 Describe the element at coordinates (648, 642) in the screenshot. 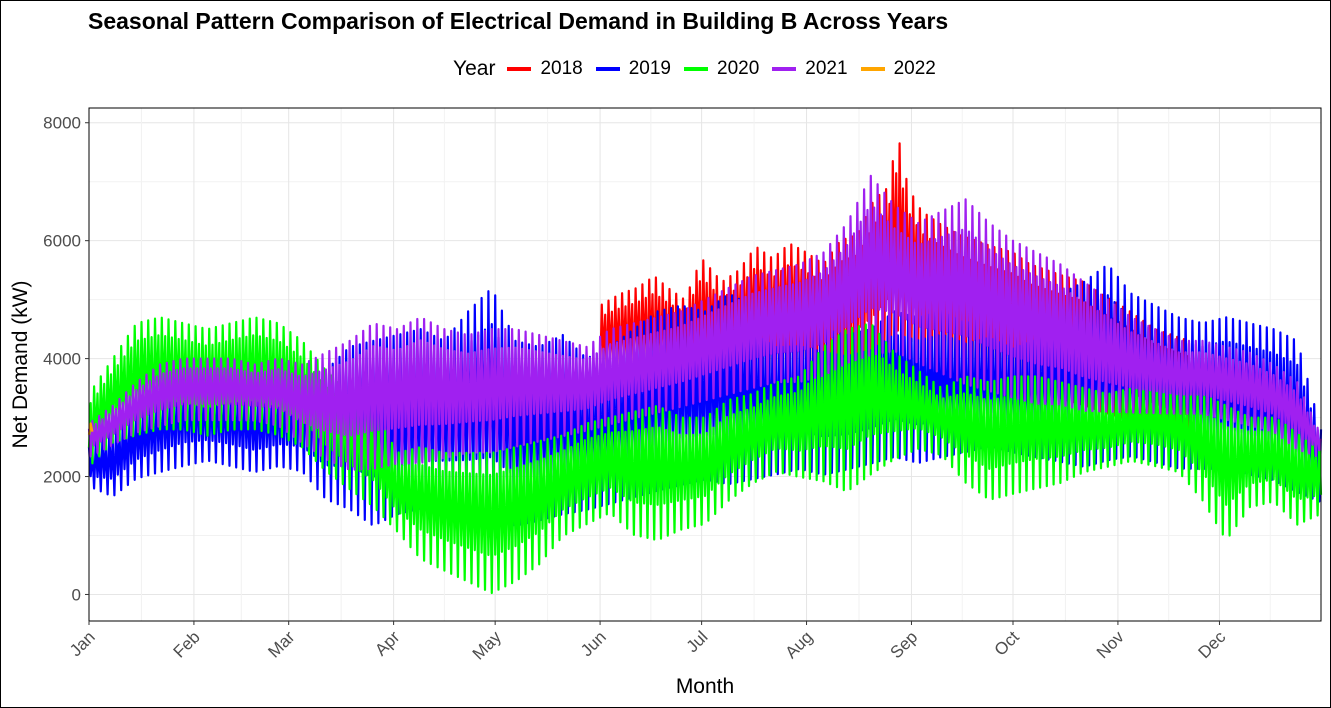

I see `x-axis: Jan Feb Mar Apr May Jun Jul Aug Sep Oct Nov Dec` at that location.